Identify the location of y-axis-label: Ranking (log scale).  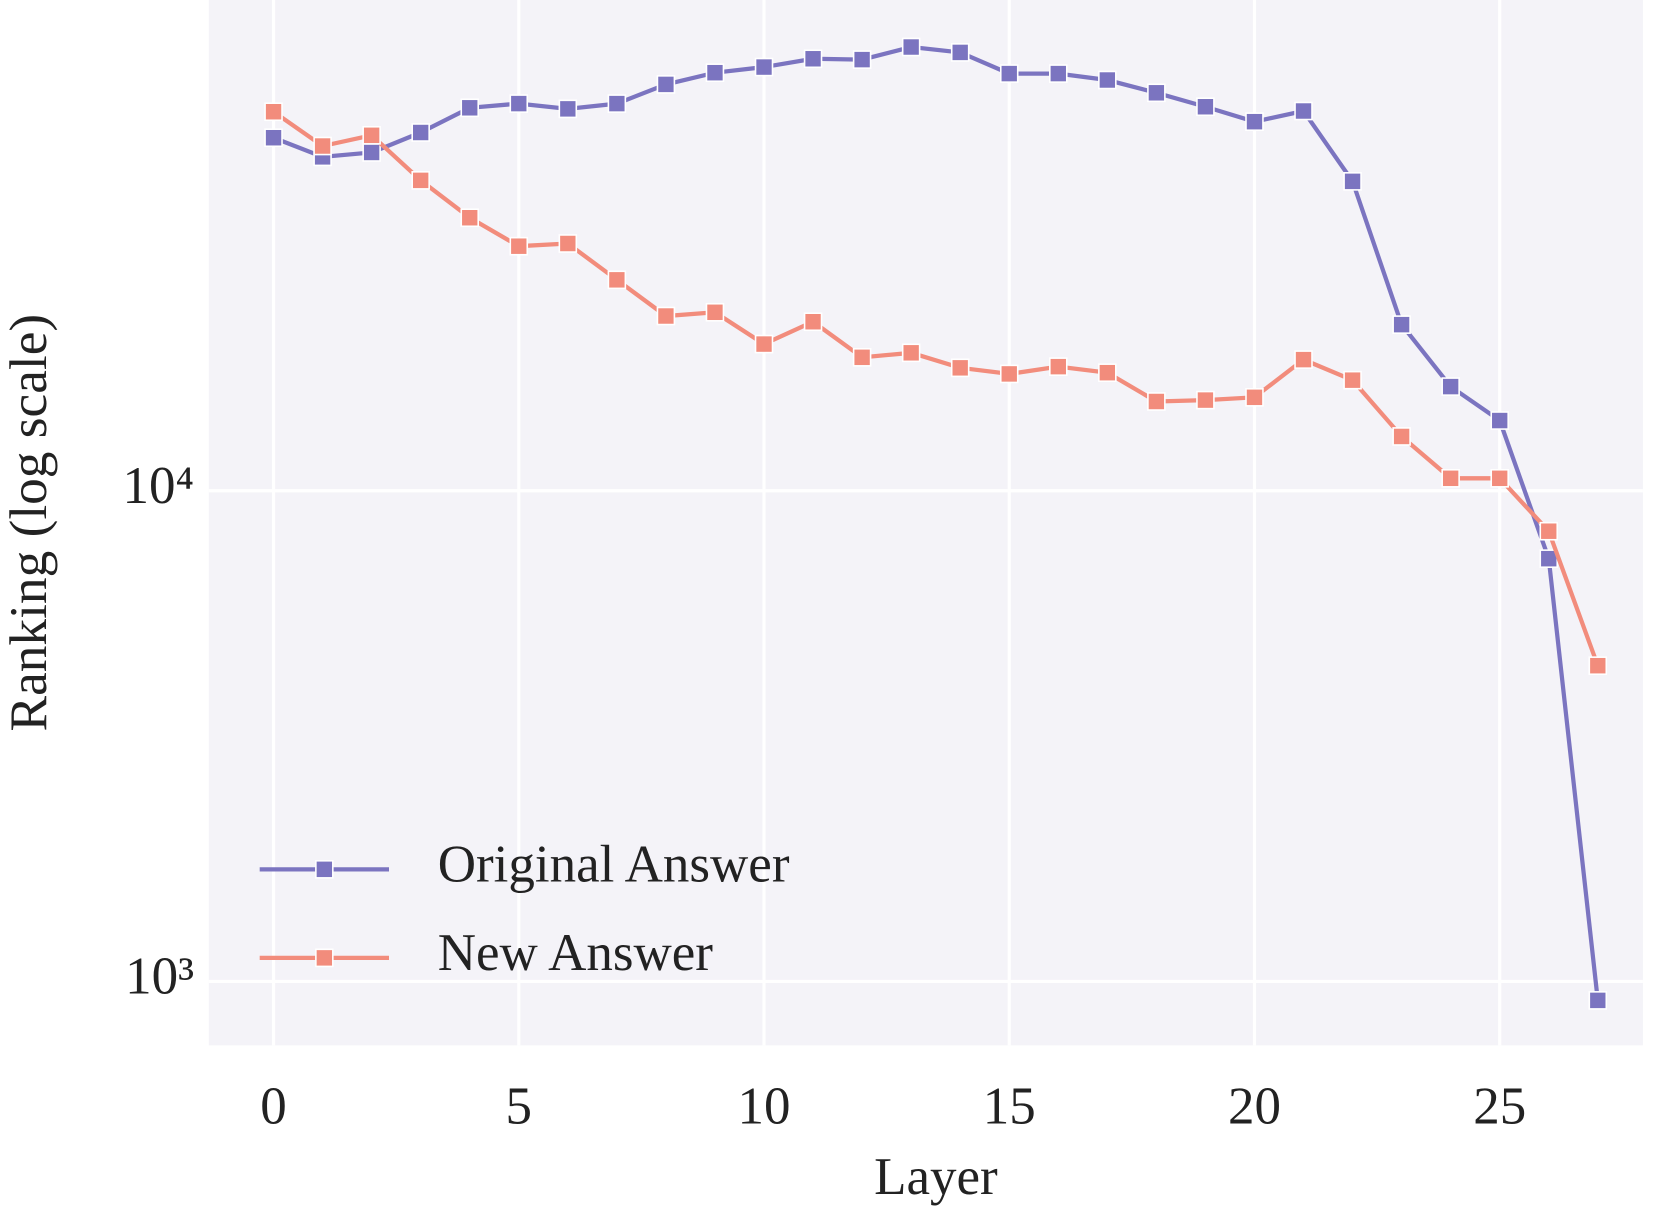
(29, 523).